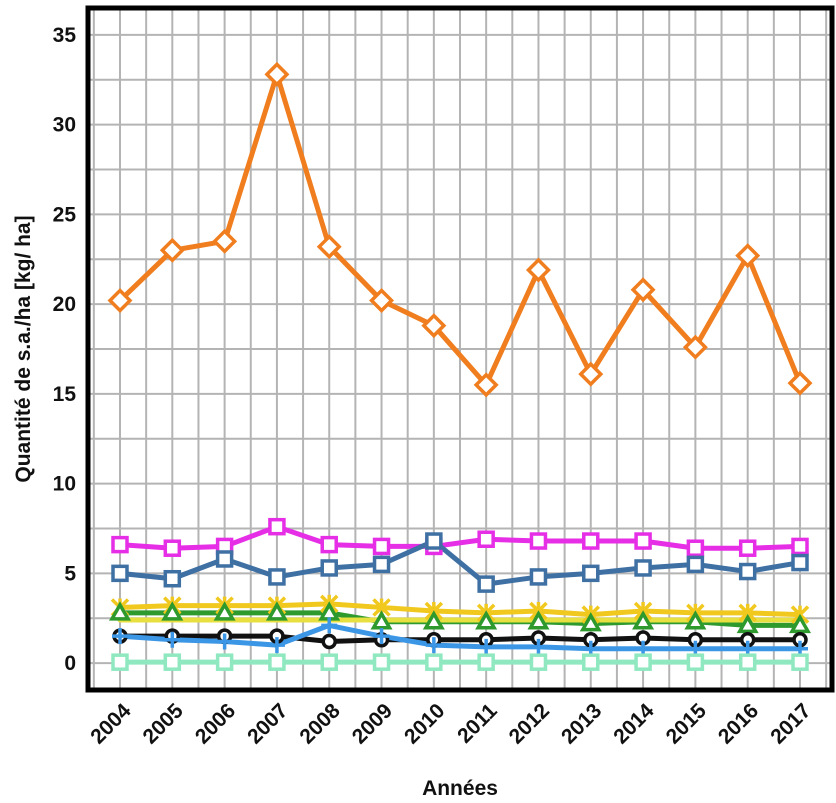 The image size is (836, 803). Describe the element at coordinates (790, 723) in the screenshot. I see `x-tick-label: 2017` at that location.